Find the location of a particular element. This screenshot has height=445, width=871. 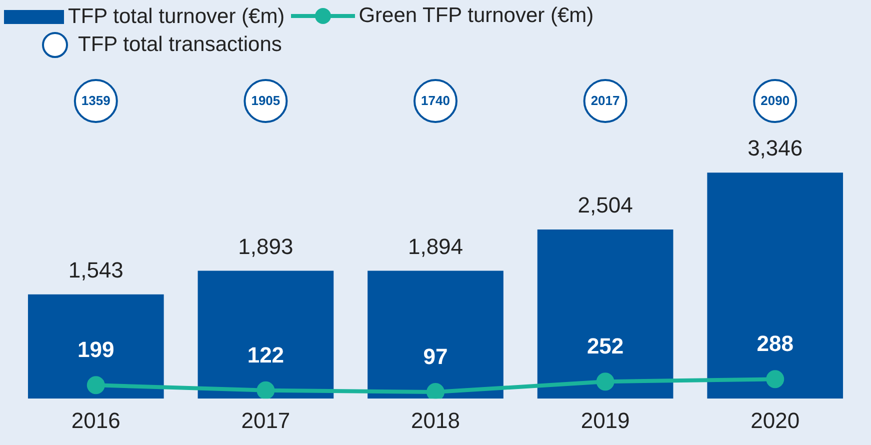

x-tick-label: 2018 is located at coordinates (435, 420).